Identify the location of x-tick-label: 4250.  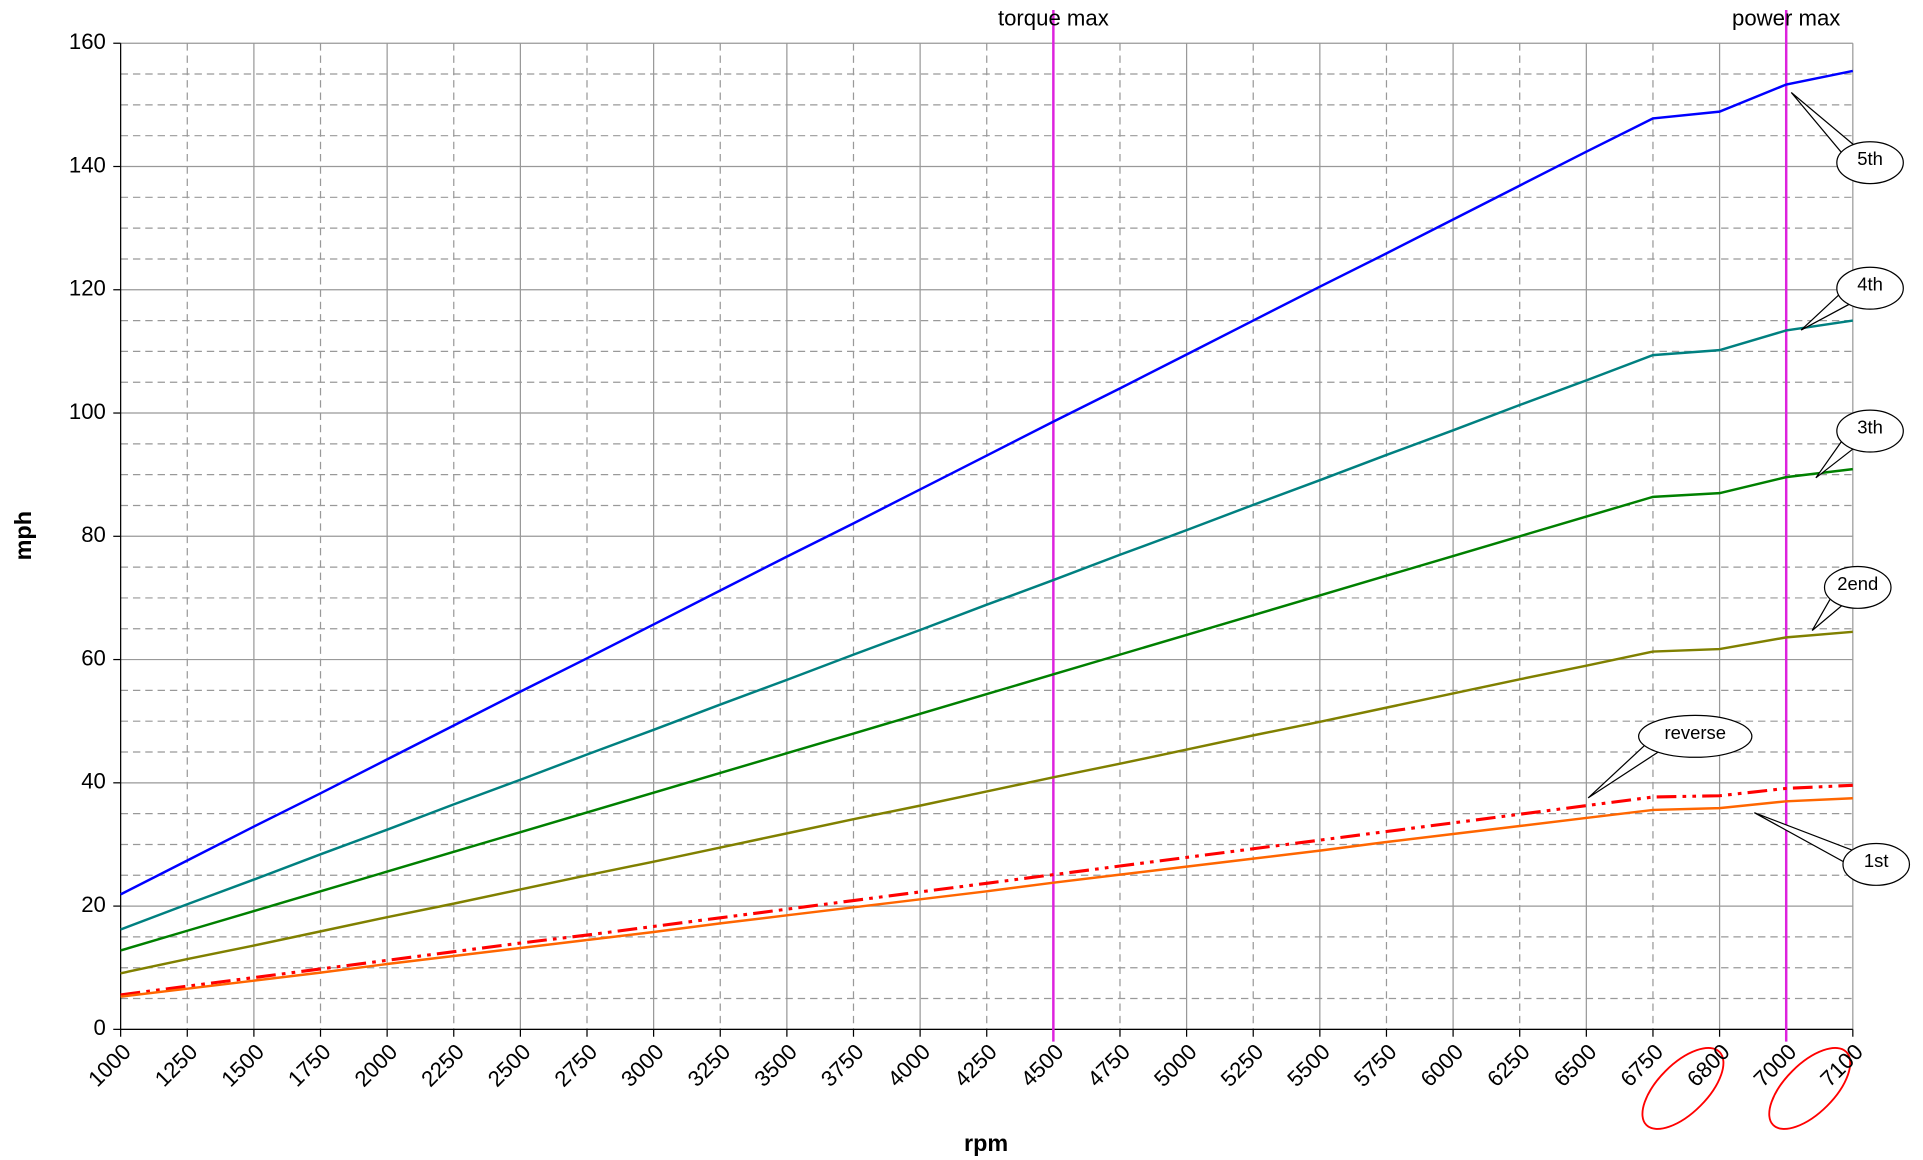
(975, 1065).